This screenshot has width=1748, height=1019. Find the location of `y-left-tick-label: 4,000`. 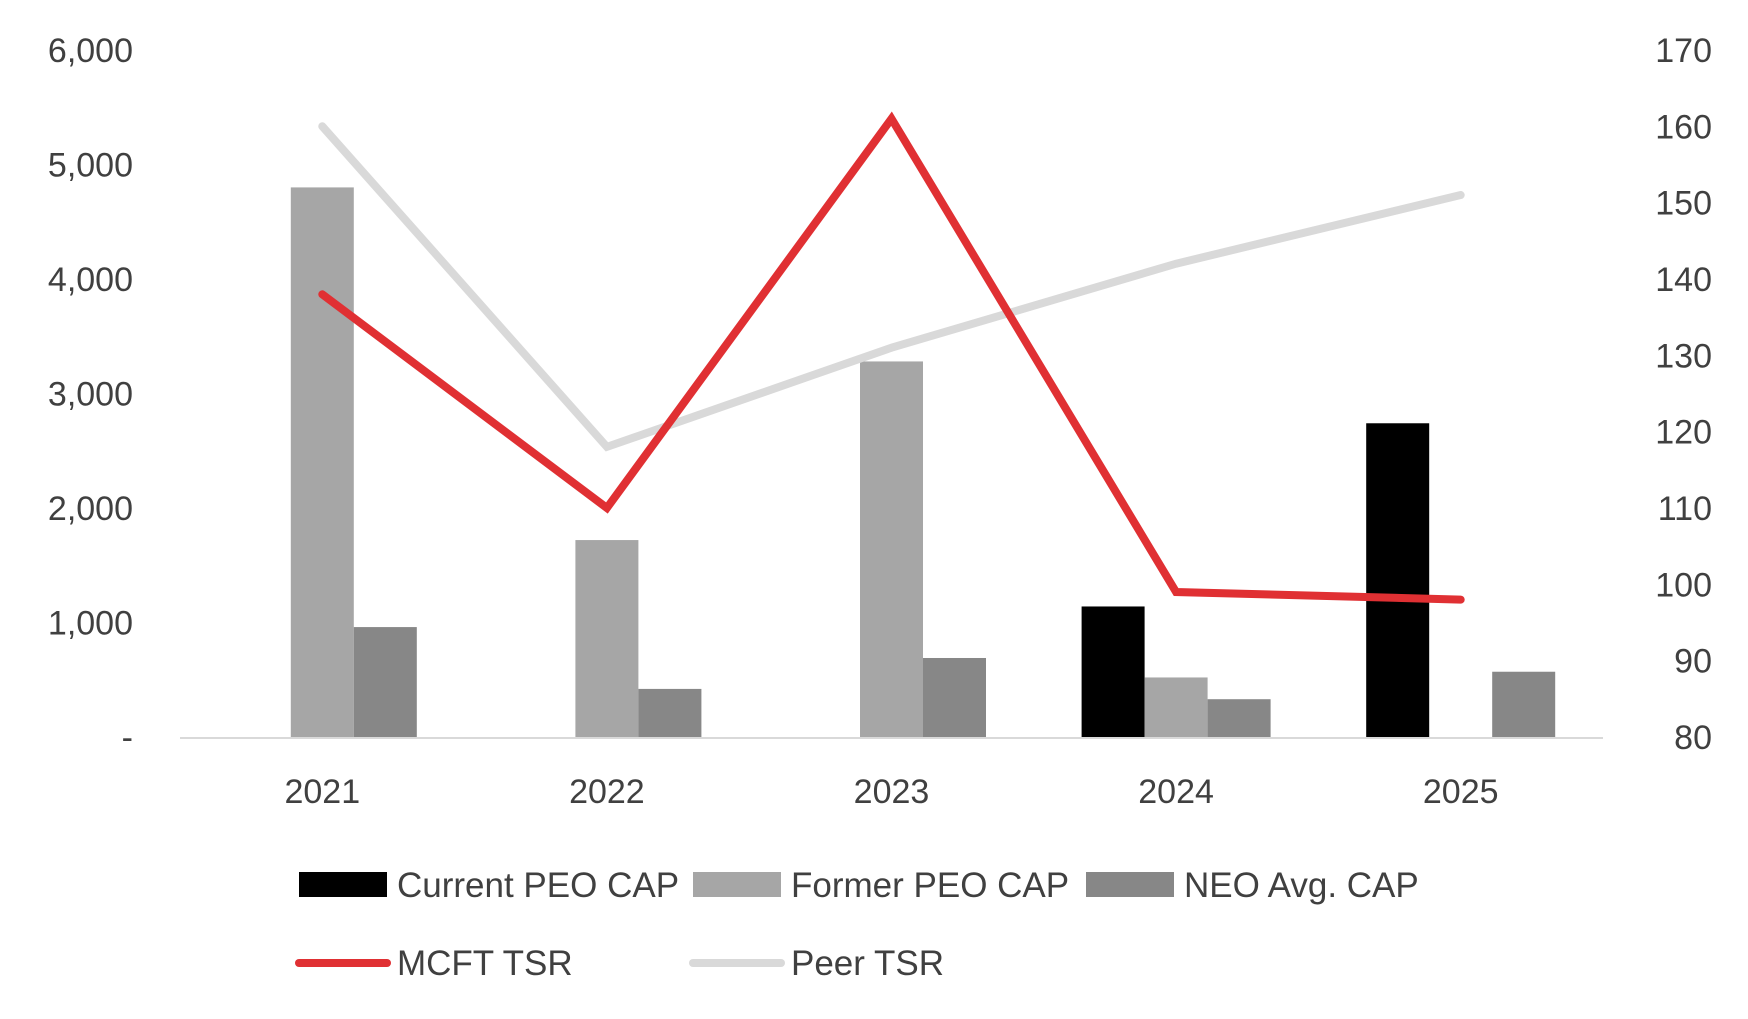

y-left-tick-label: 4,000 is located at coordinates (90, 280).